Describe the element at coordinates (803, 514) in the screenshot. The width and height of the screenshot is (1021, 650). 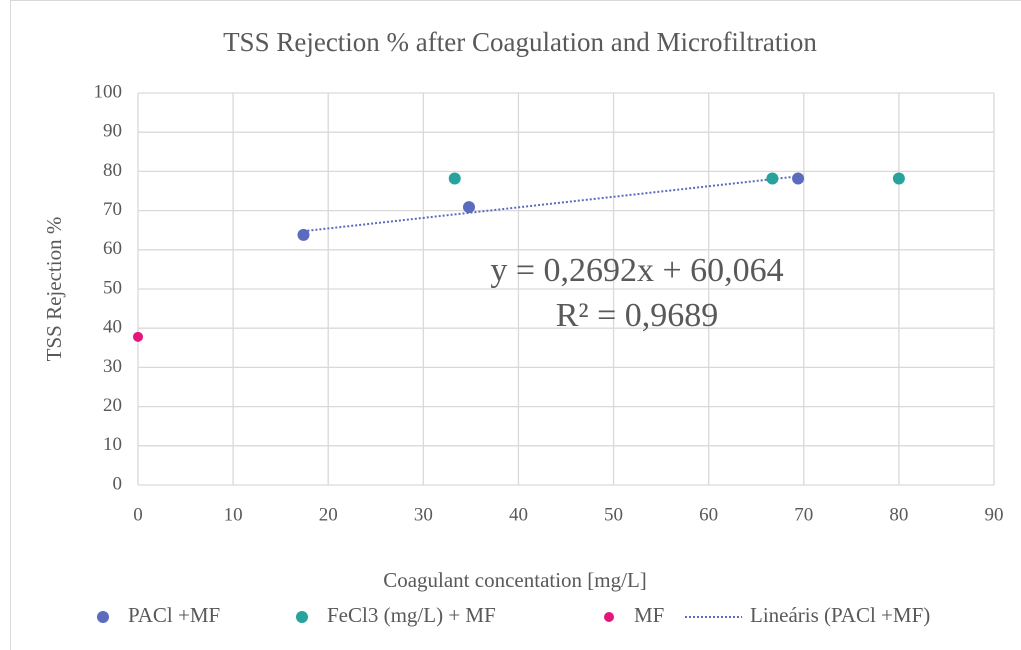
I see `x-tick-label: 70` at that location.